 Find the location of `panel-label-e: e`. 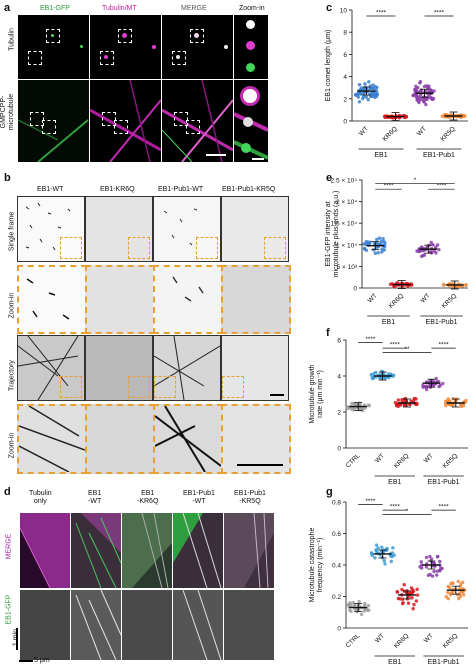

panel-label-e: e is located at coordinates (329, 178).